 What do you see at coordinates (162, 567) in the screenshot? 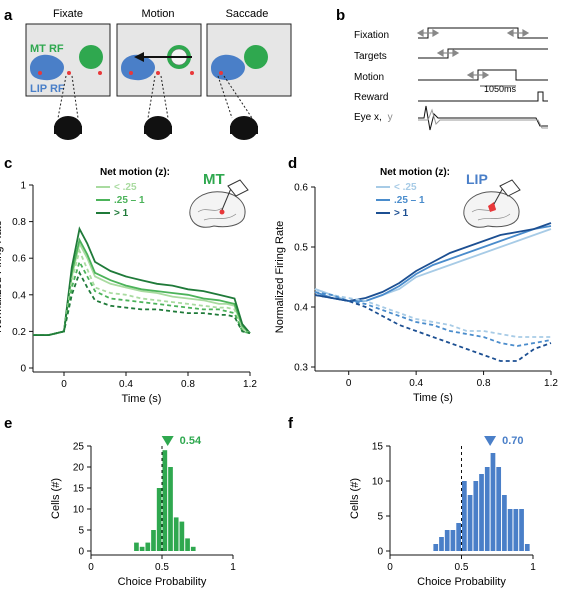
I see `chart-e-x-tick-label: 0.5` at bounding box center [162, 567].